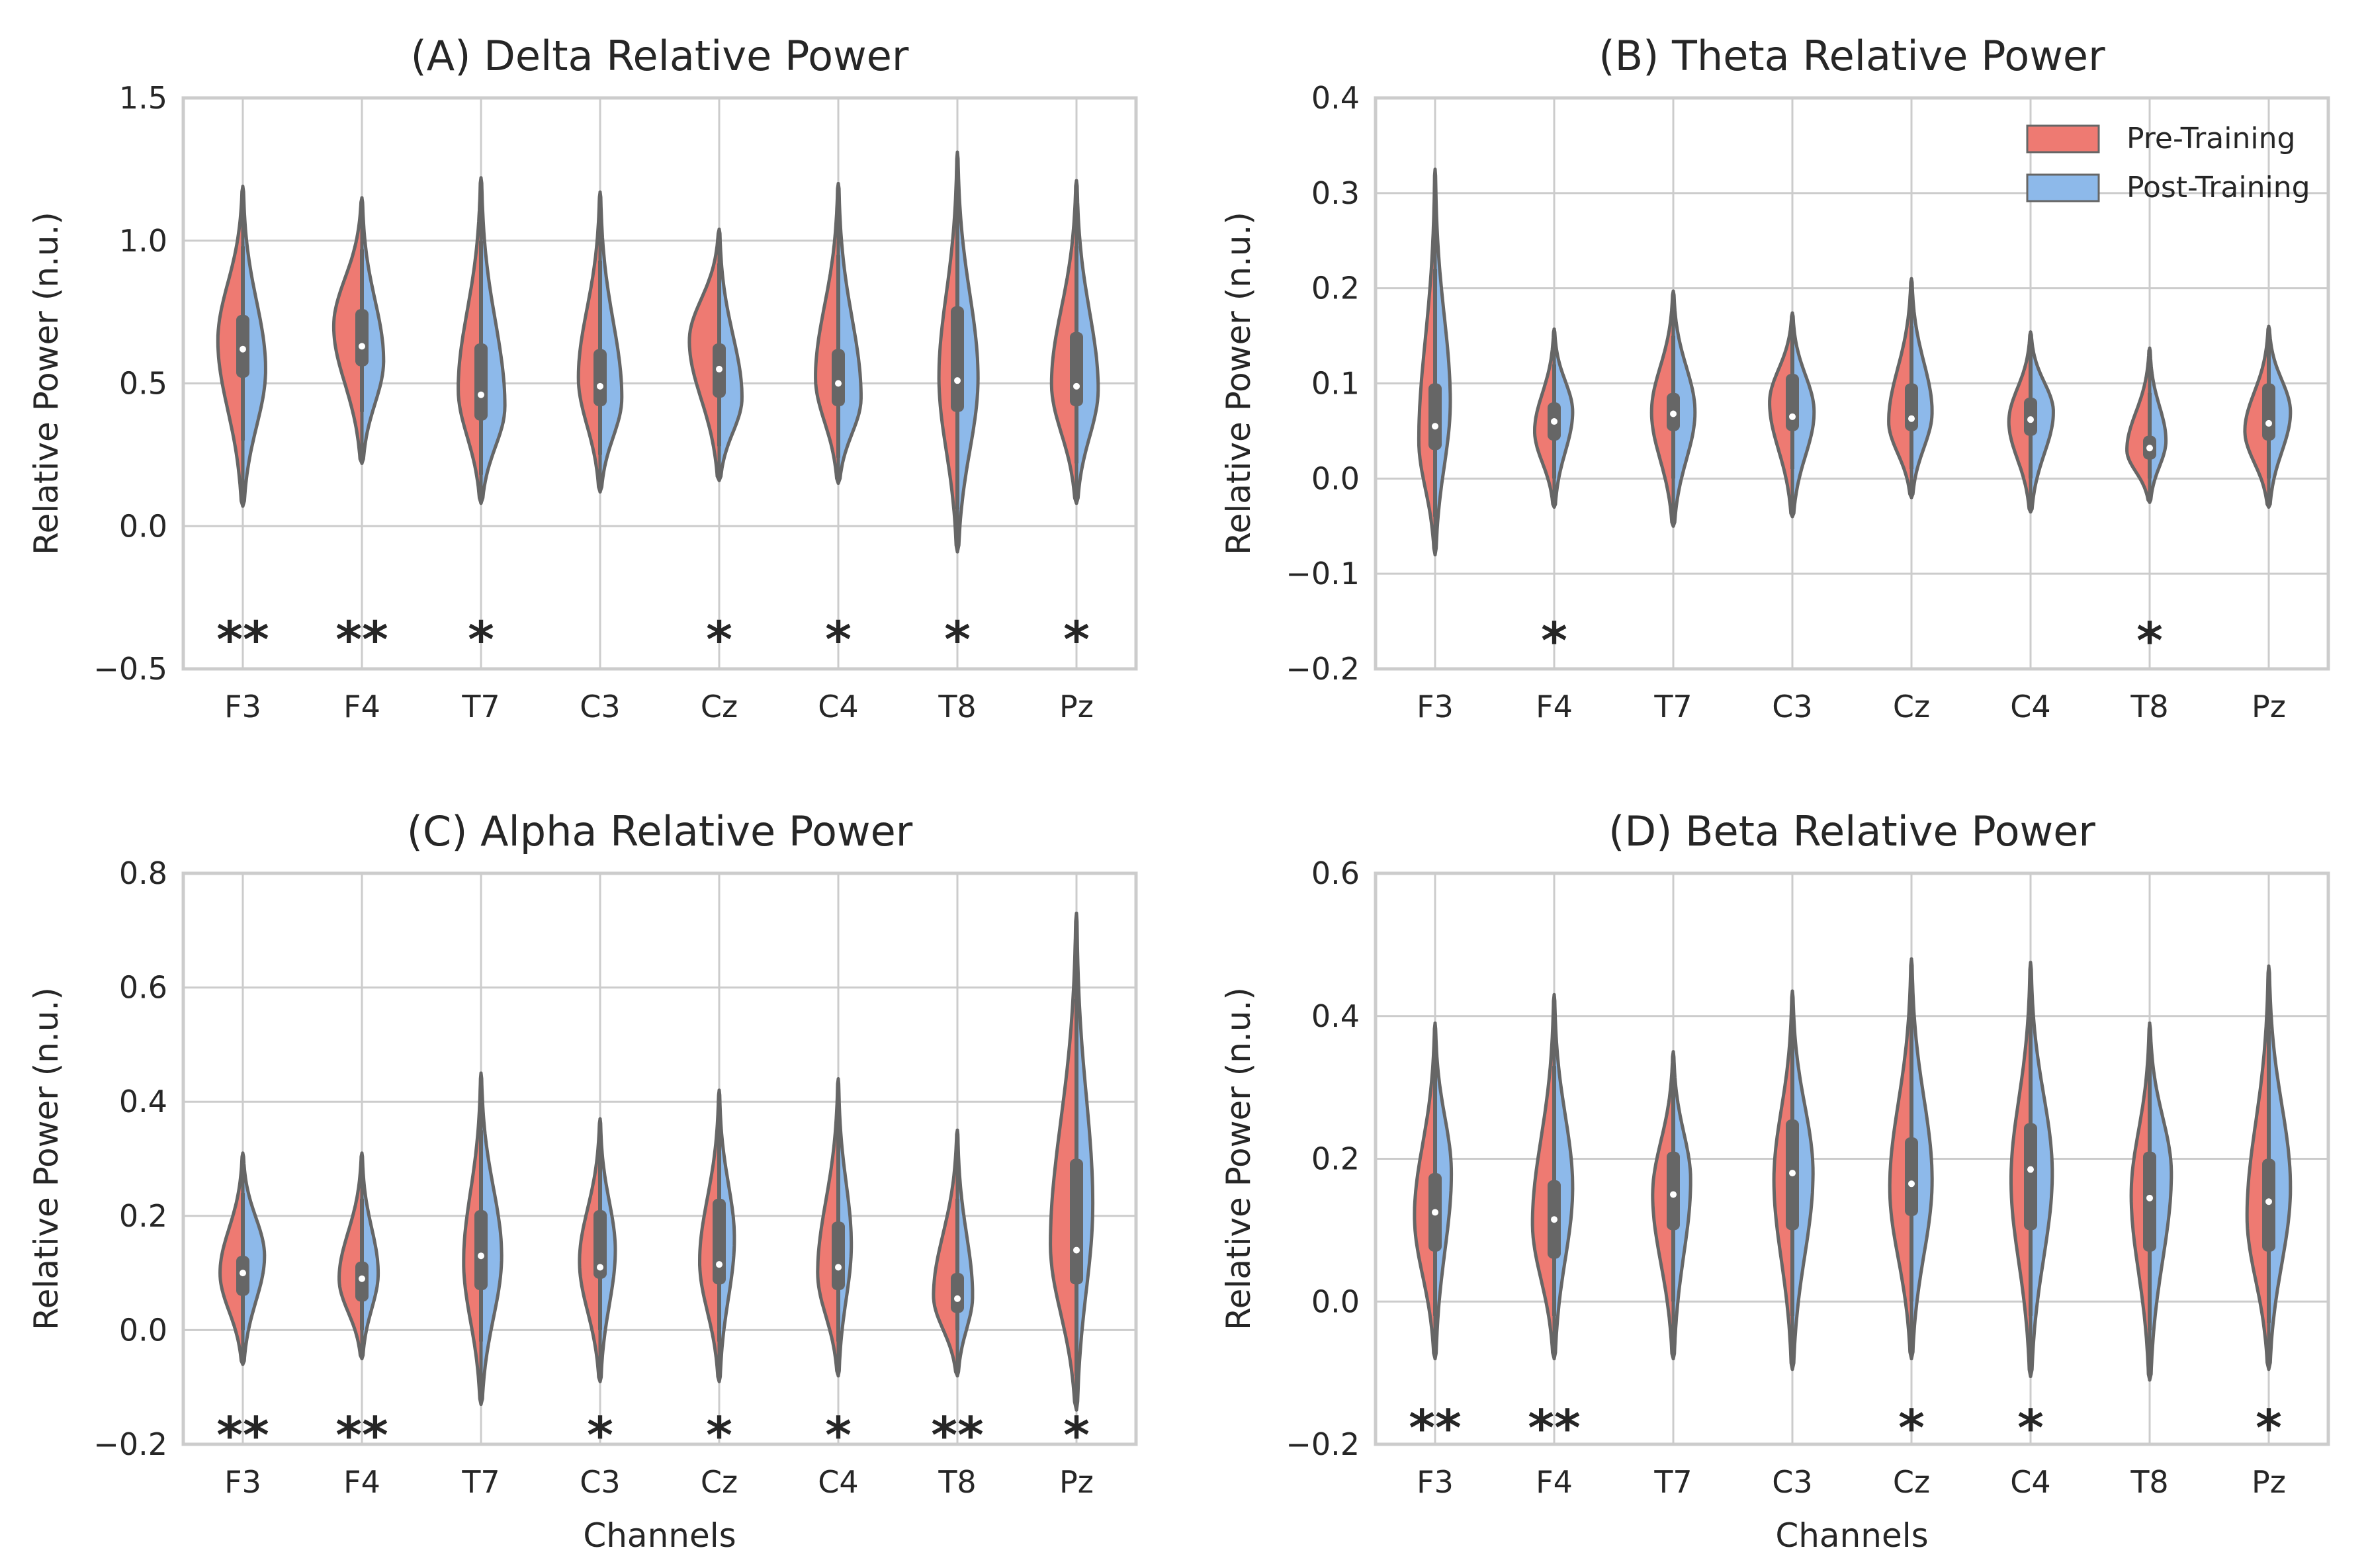  I want to click on y-tick-label: 0.6, so click(1335, 873).